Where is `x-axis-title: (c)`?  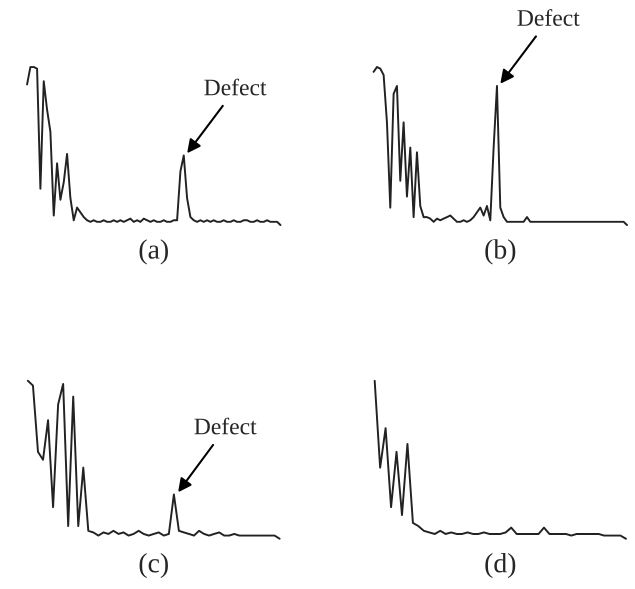
x-axis-title: (c) is located at coordinates (154, 565).